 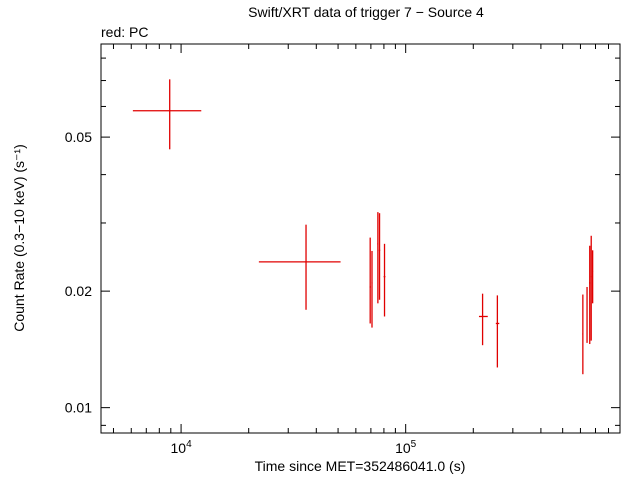 I want to click on x-tick-label: 104, so click(x=182, y=447).